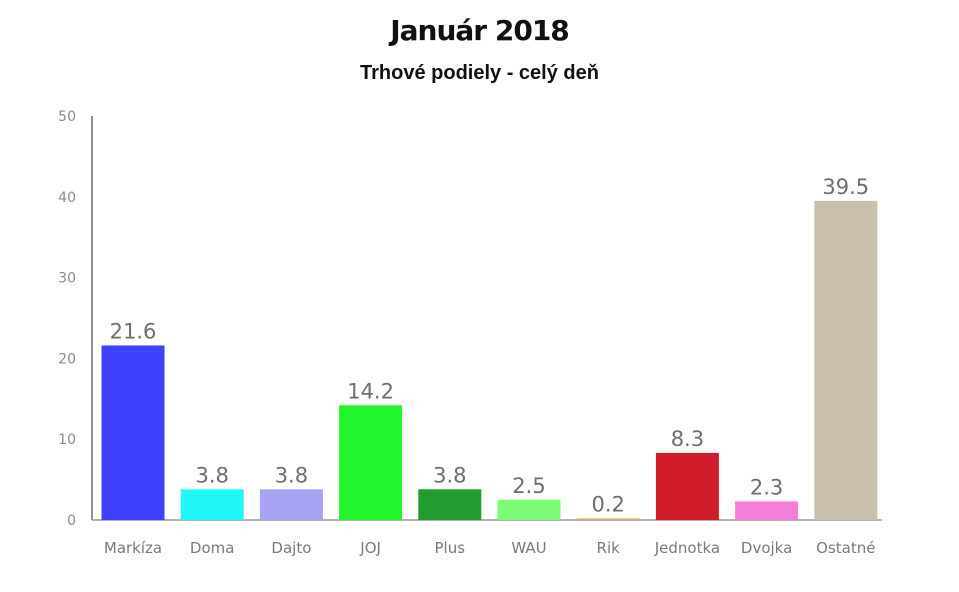 This screenshot has height=592, width=959. I want to click on y-tick-label: 30, so click(67, 279).